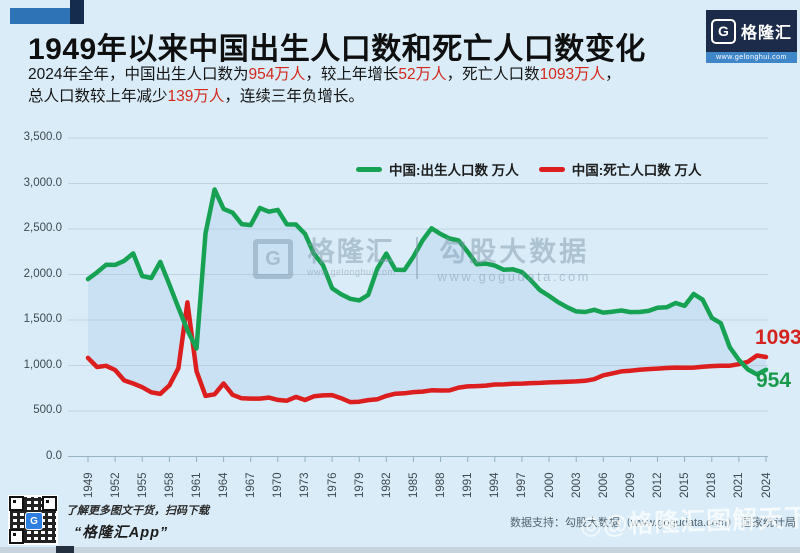 The image size is (800, 553). What do you see at coordinates (121, 533) in the screenshot?
I see `app-name: “格隆汇App”` at bounding box center [121, 533].